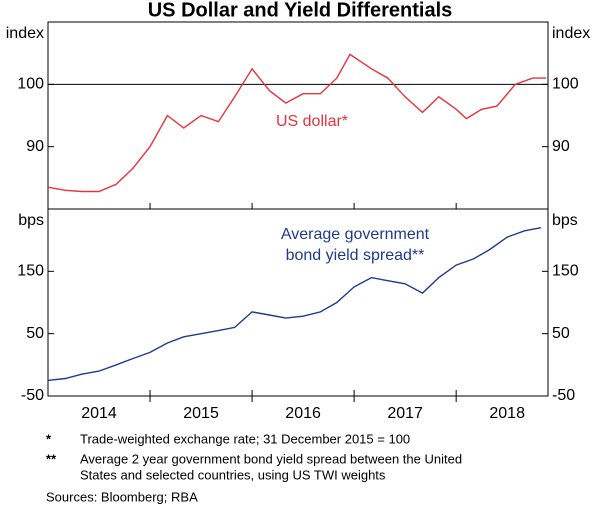 This screenshot has width=600, height=513. I want to click on annotation: bond yield spread**, so click(355, 255).